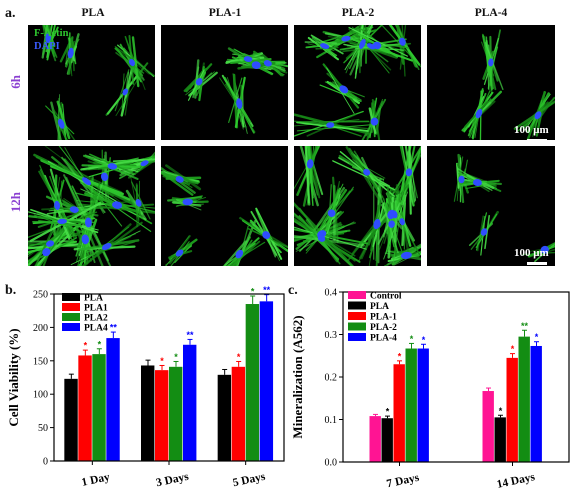 The width and height of the screenshot is (576, 498). What do you see at coordinates (331, 293) in the screenshot?
I see `y-tick-label: 0.4` at bounding box center [331, 293].